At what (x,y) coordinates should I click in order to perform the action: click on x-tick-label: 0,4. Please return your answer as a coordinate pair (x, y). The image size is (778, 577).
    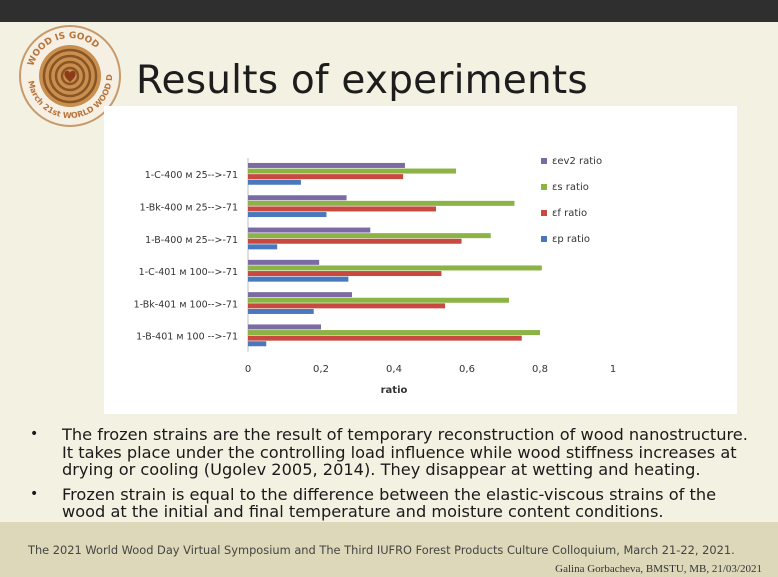
    Looking at the image, I should click on (394, 369).